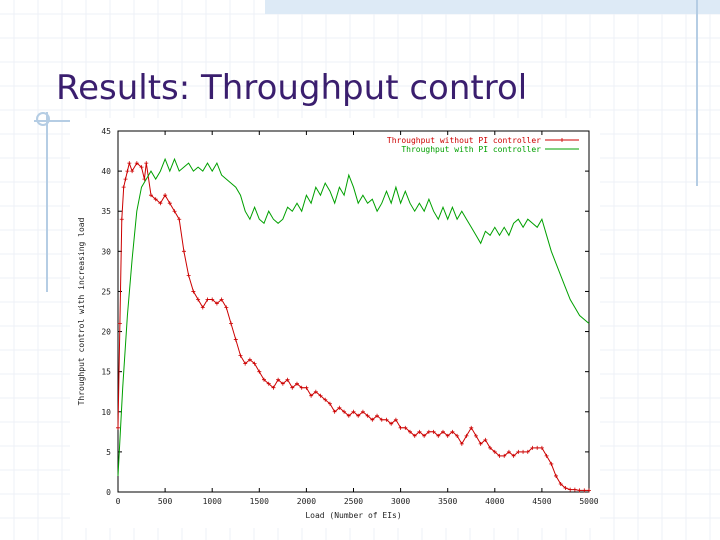 This screenshot has height=540, width=720. Describe the element at coordinates (464, 140) in the screenshot. I see `legend-label-0: Throughput without PI controller` at that location.